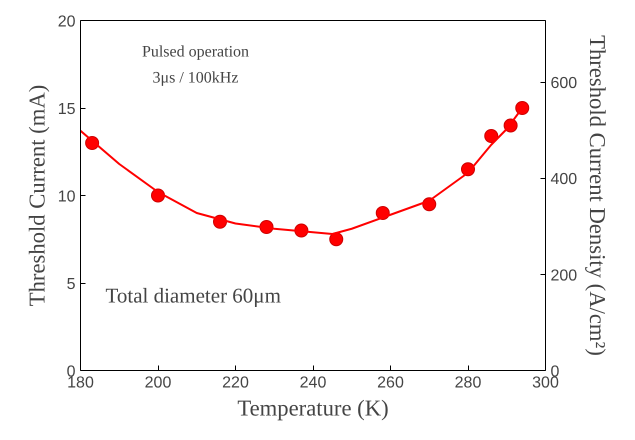 Image resolution: width=635 pixels, height=440 pixels. I want to click on y2-tick-label: 600, so click(564, 83).